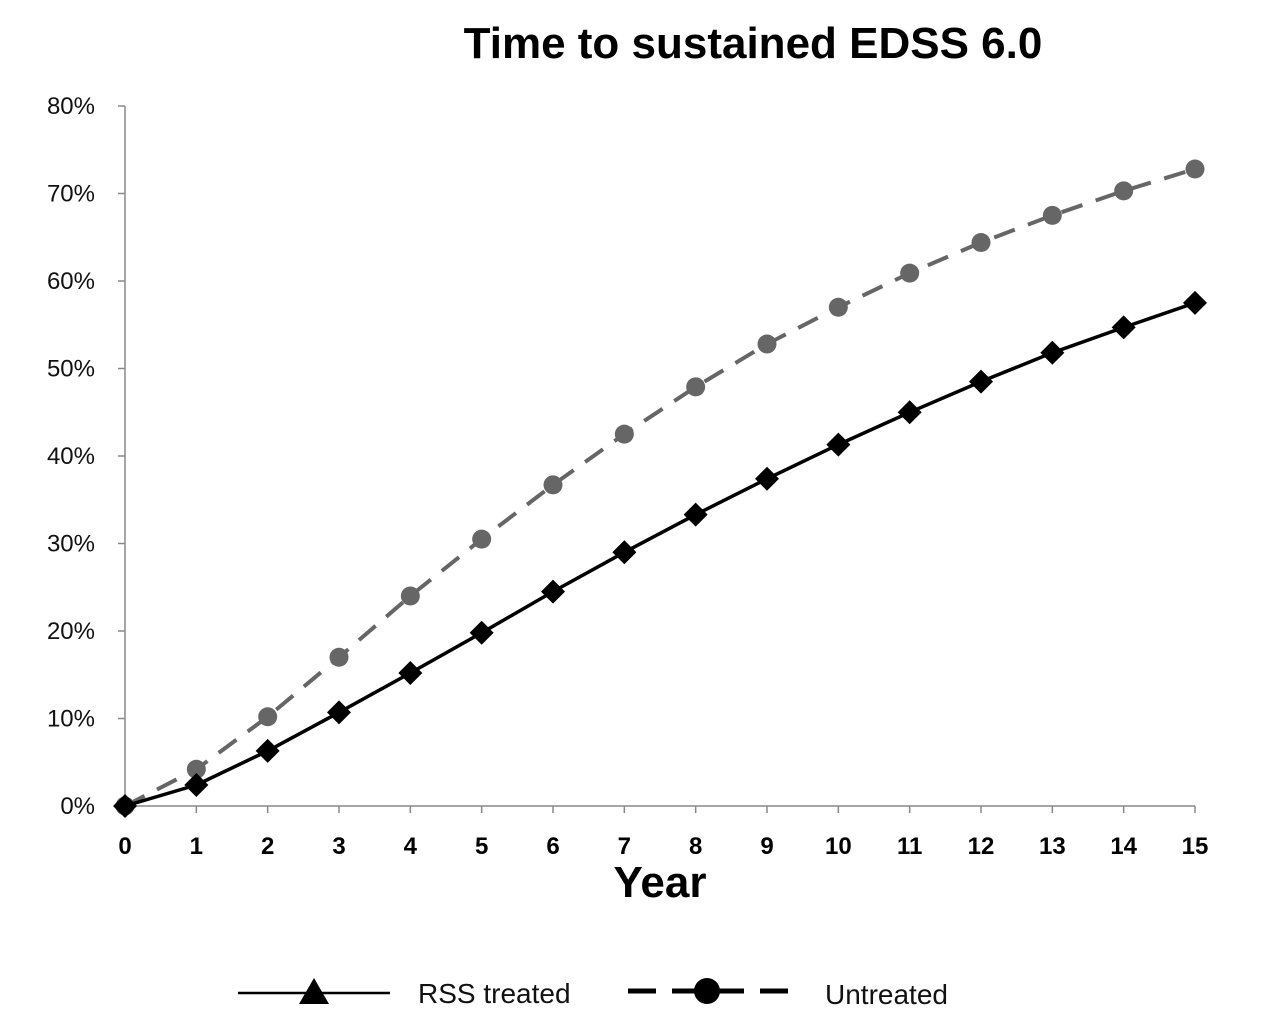 The width and height of the screenshot is (1280, 1036). Describe the element at coordinates (838, 846) in the screenshot. I see `x-tick-label: 10` at that location.